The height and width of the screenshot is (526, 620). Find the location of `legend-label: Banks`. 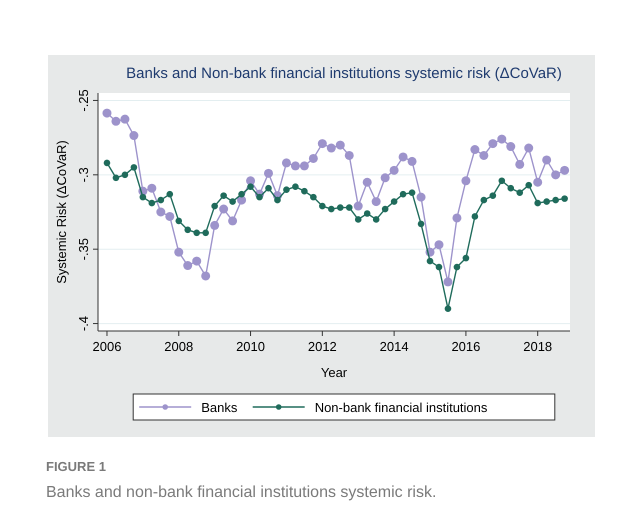

legend-label: Banks is located at coordinates (219, 407).